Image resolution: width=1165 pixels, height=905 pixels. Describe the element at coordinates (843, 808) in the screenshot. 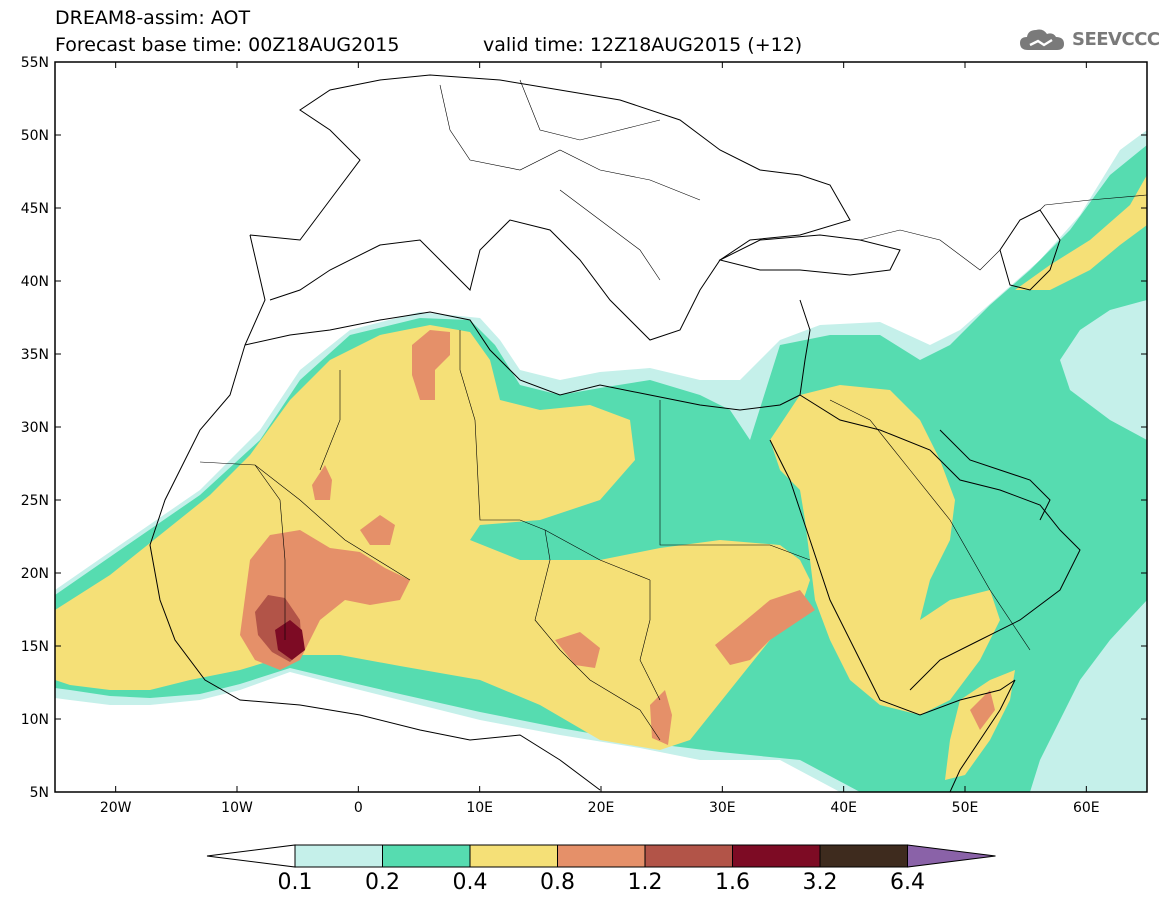

I see `lon-tick-label: 40E` at that location.